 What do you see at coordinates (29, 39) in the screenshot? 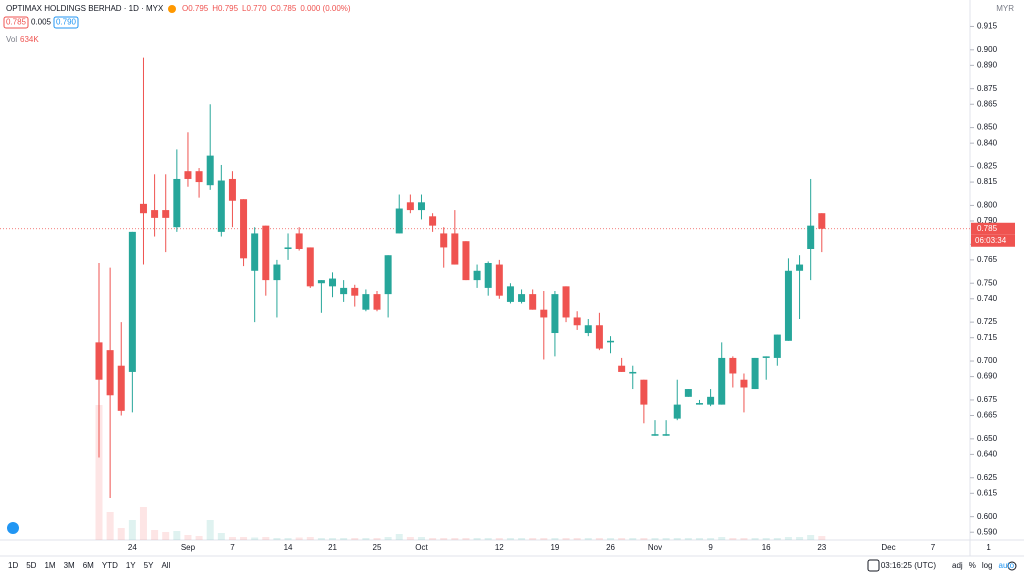
I see `volume-readout: 634K` at bounding box center [29, 39].